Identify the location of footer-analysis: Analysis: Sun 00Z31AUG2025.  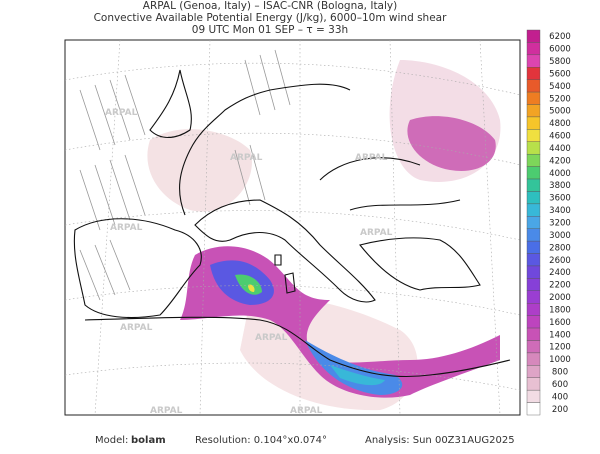
(440, 440).